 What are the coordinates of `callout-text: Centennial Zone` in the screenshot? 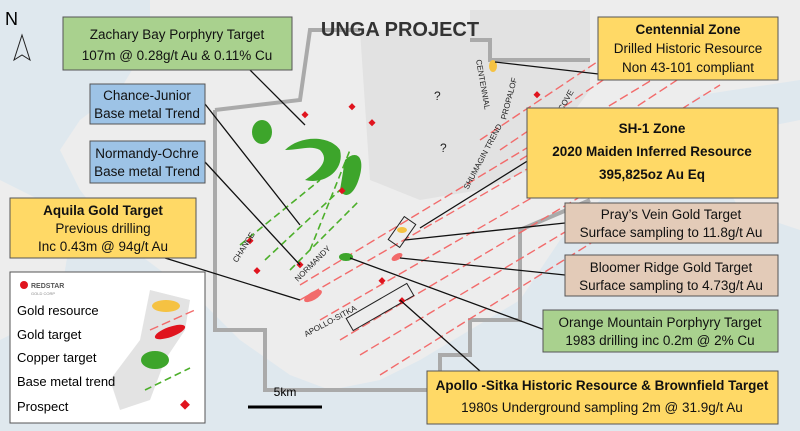 It's located at (687, 29).